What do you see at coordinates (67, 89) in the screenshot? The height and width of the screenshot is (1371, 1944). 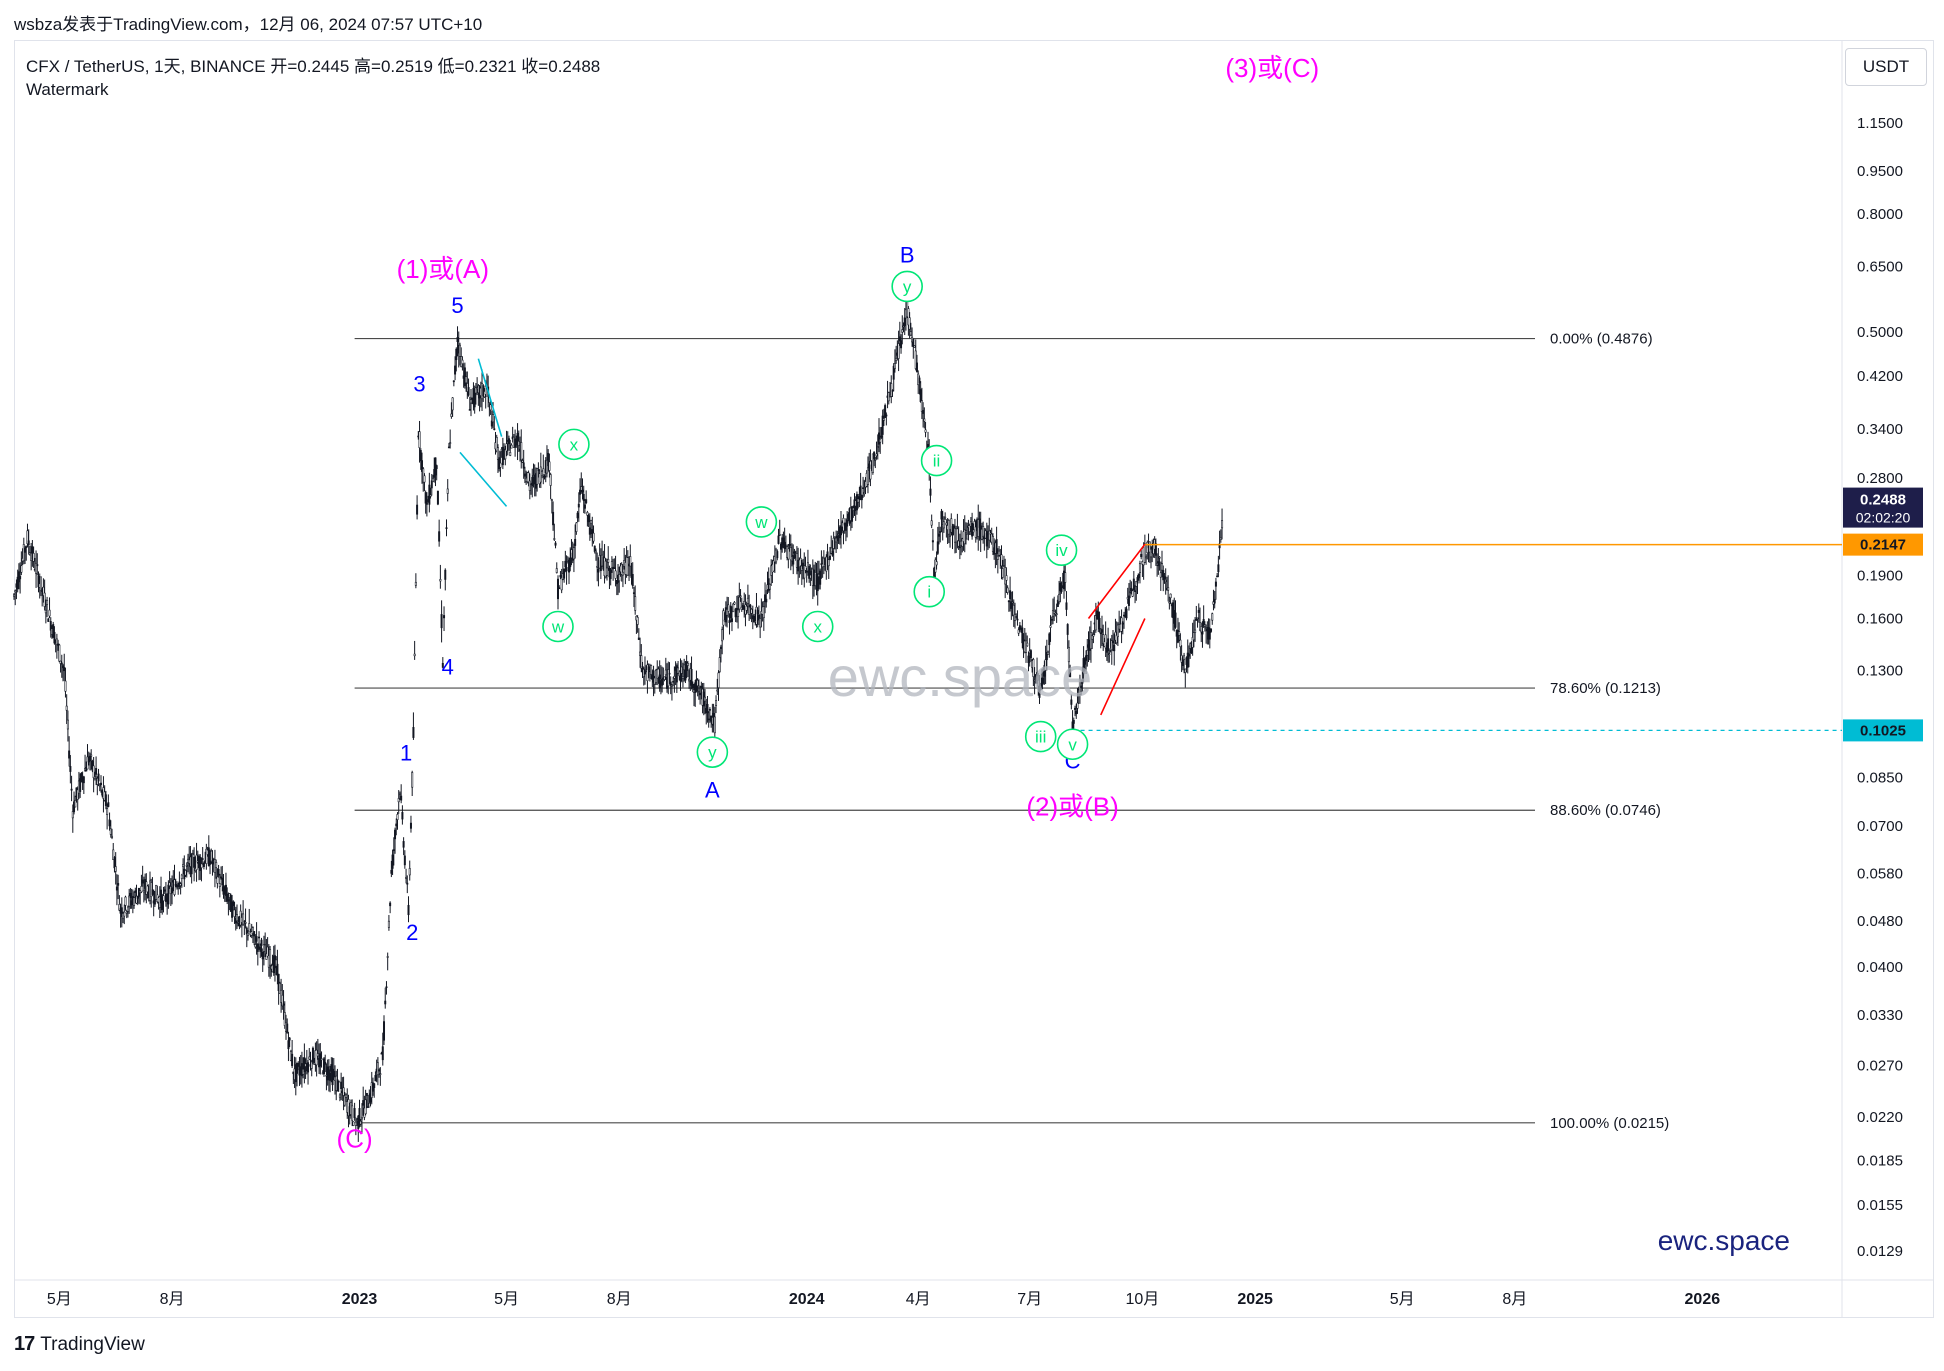 I see `indicator-legend: Watermark` at bounding box center [67, 89].